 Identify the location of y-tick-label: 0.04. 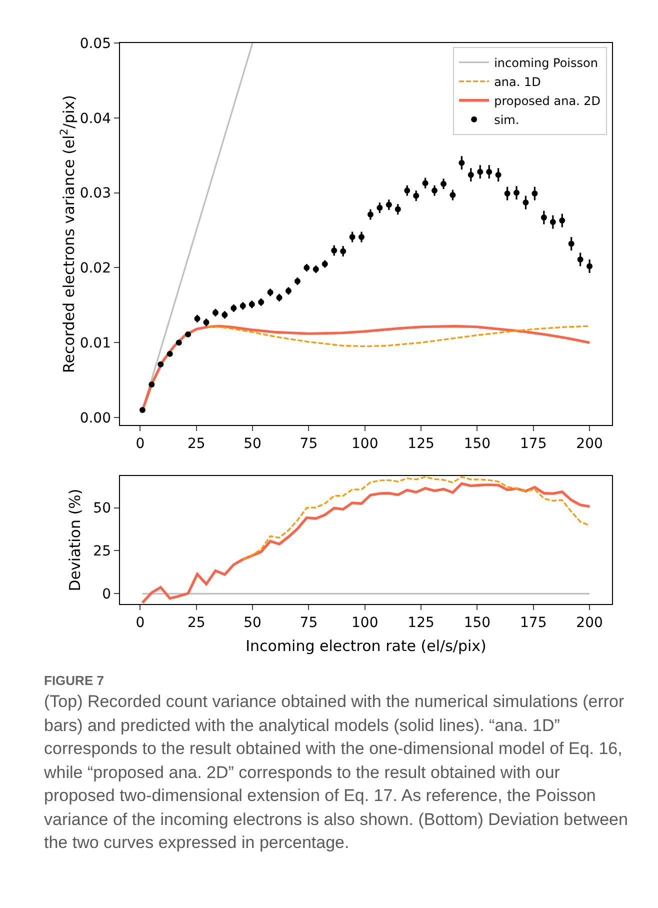
(96, 118).